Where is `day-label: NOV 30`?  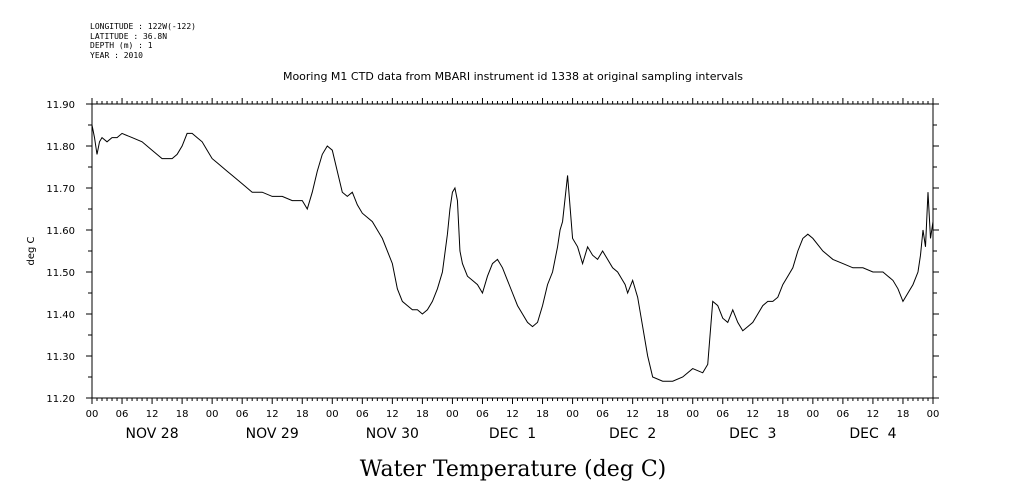
day-label: NOV 30 is located at coordinates (392, 434).